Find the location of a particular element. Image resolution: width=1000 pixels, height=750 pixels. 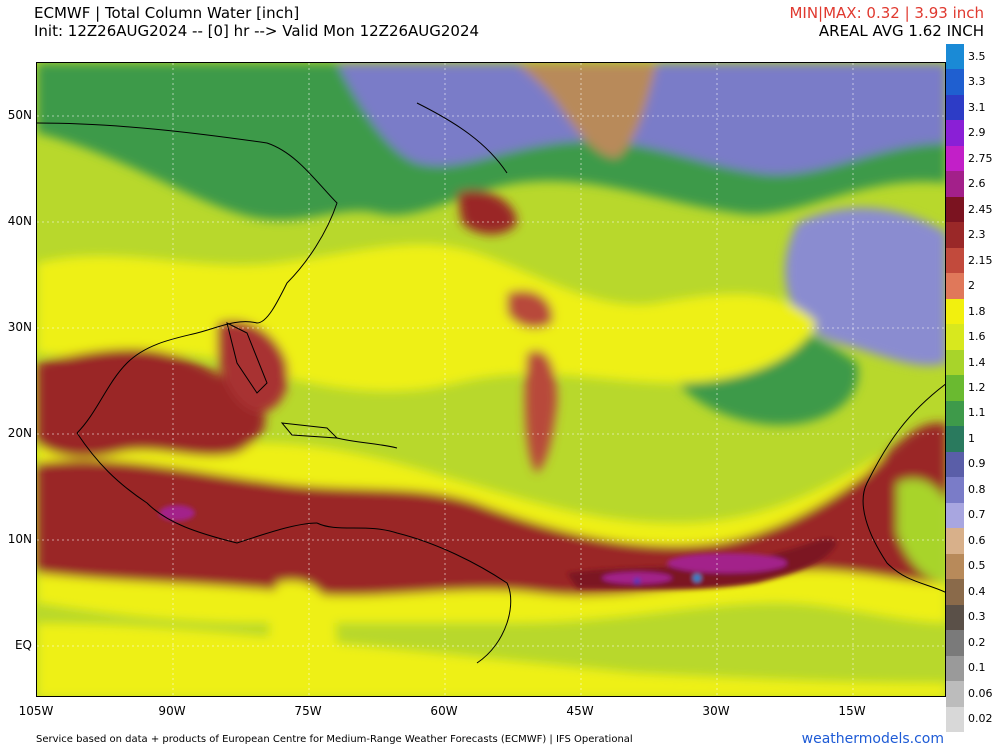

site-link: weathermodels.com is located at coordinates (872, 739).